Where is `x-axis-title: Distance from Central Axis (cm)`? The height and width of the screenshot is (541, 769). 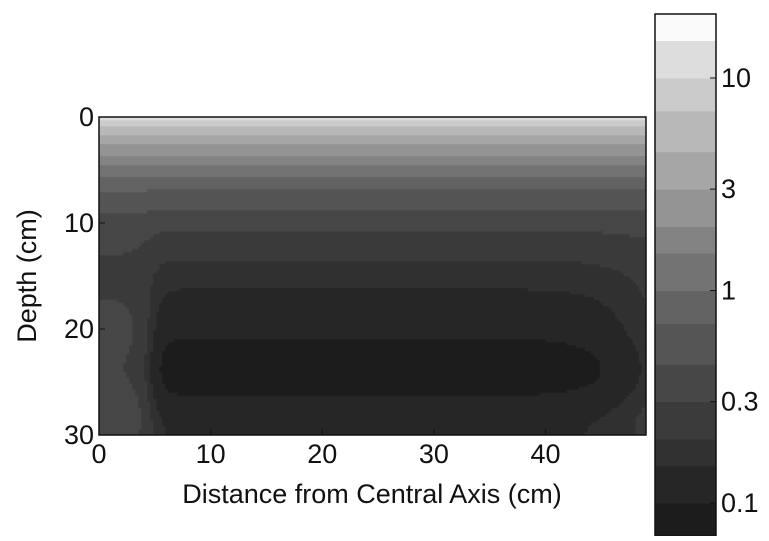 x-axis-title: Distance from Central Axis (cm) is located at coordinates (372, 494).